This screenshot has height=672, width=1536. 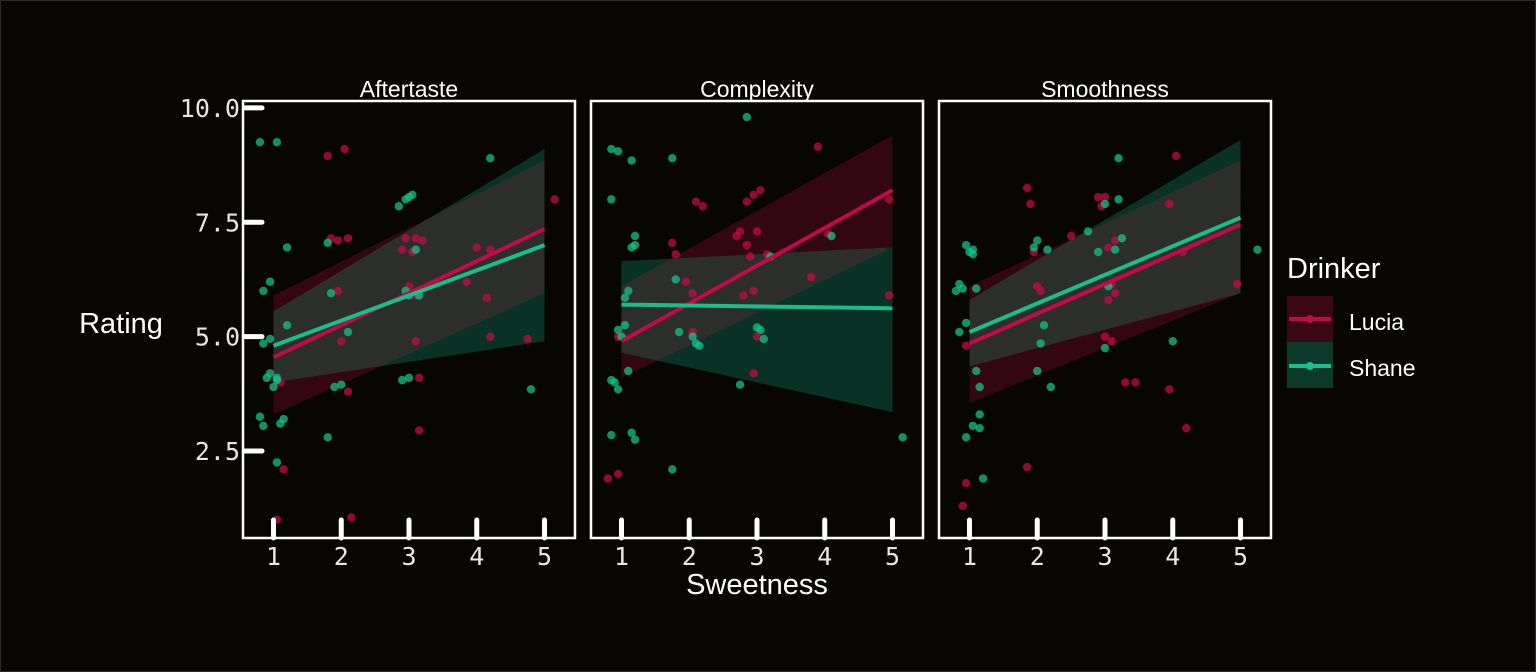 What do you see at coordinates (1310, 319) in the screenshot?
I see `legend-dot-lucia` at bounding box center [1310, 319].